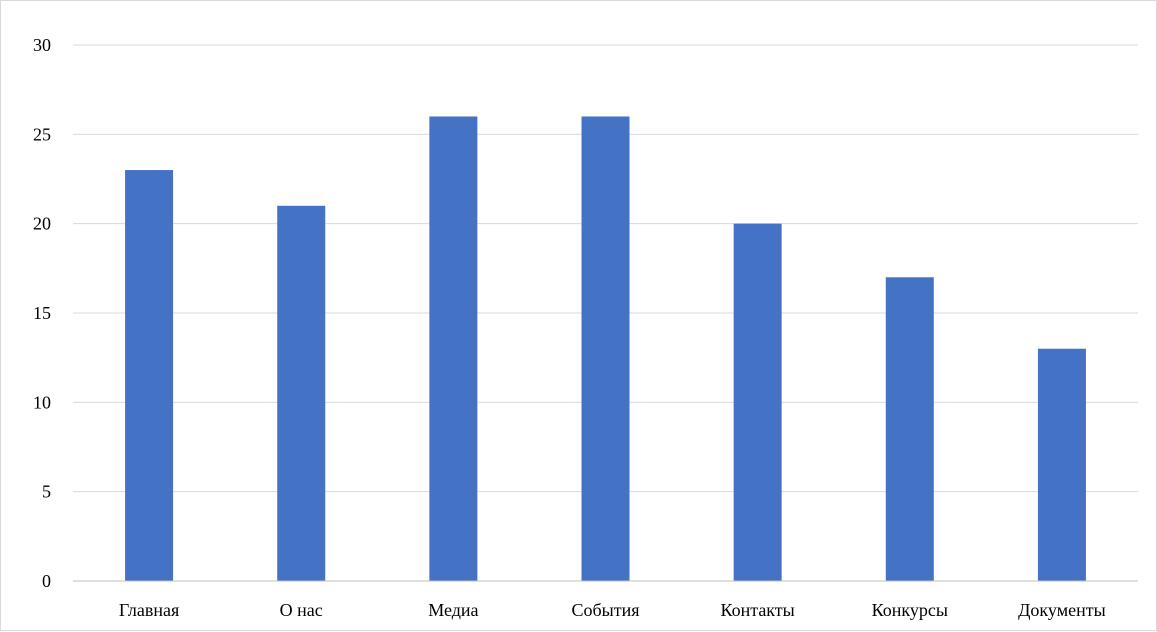 Image resolution: width=1157 pixels, height=632 pixels. I want to click on y-tick-label: 15, so click(42, 313).